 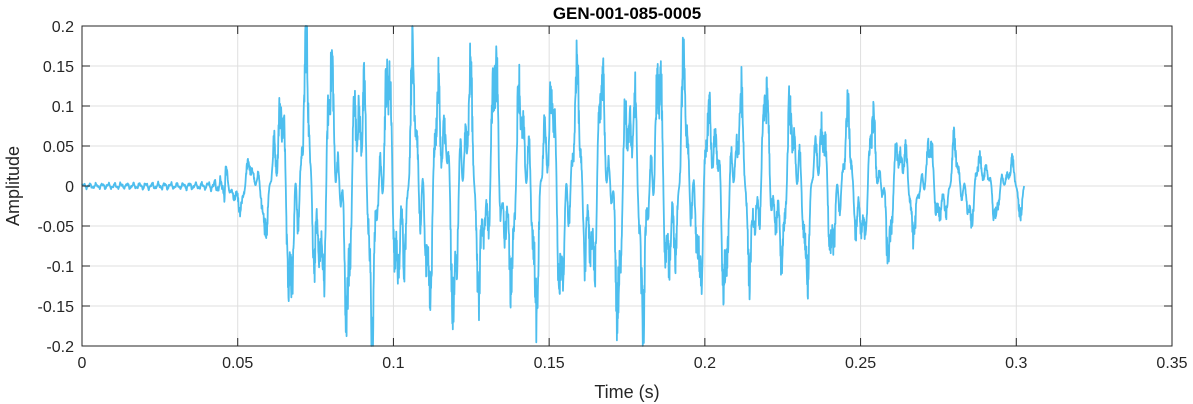 What do you see at coordinates (69, 187) in the screenshot?
I see `y-tick-label: 0` at bounding box center [69, 187].